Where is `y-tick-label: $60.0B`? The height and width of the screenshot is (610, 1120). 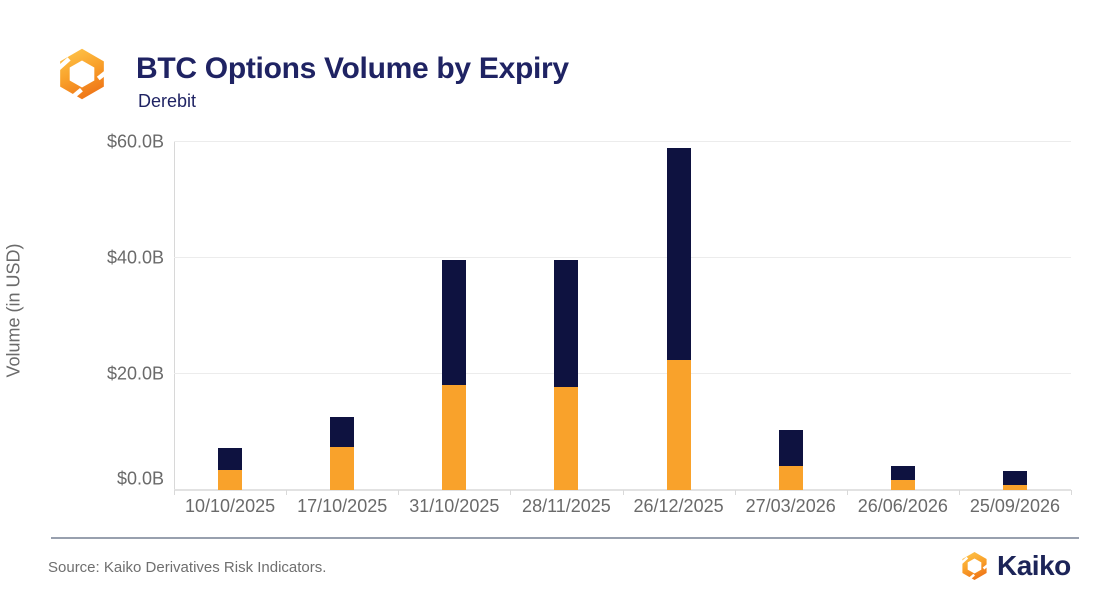
y-tick-label: $60.0B is located at coordinates (135, 141).